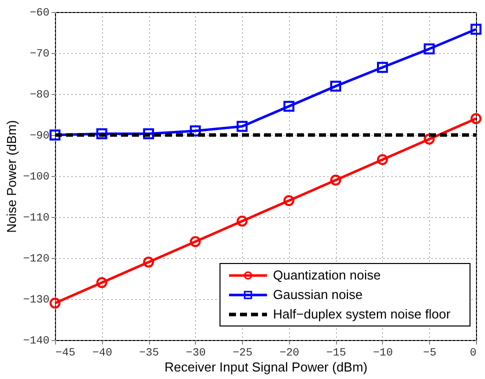 Image resolution: width=485 pixels, height=379 pixels. What do you see at coordinates (66, 354) in the screenshot?
I see `x-tick-label: −45` at bounding box center [66, 354].